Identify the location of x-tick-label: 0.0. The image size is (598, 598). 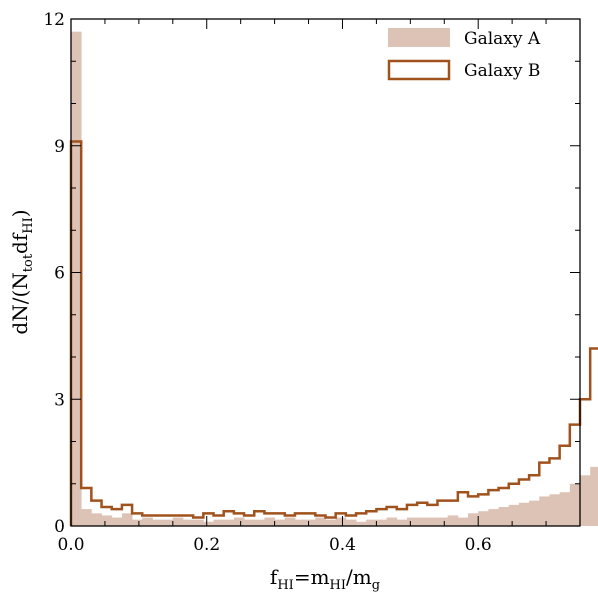
(70, 545).